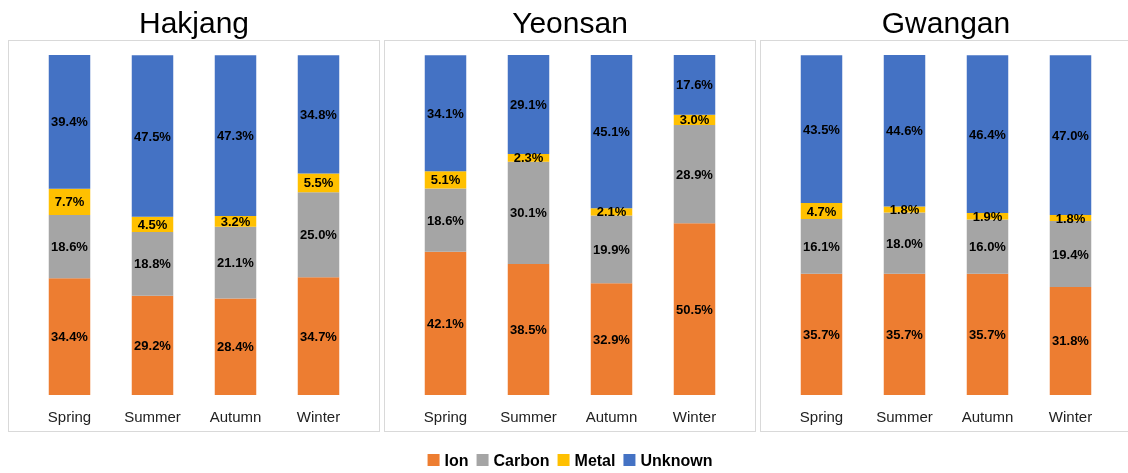 Image resolution: width=1128 pixels, height=473 pixels. Describe the element at coordinates (988, 247) in the screenshot. I see `data-label: 16.0%` at that location.